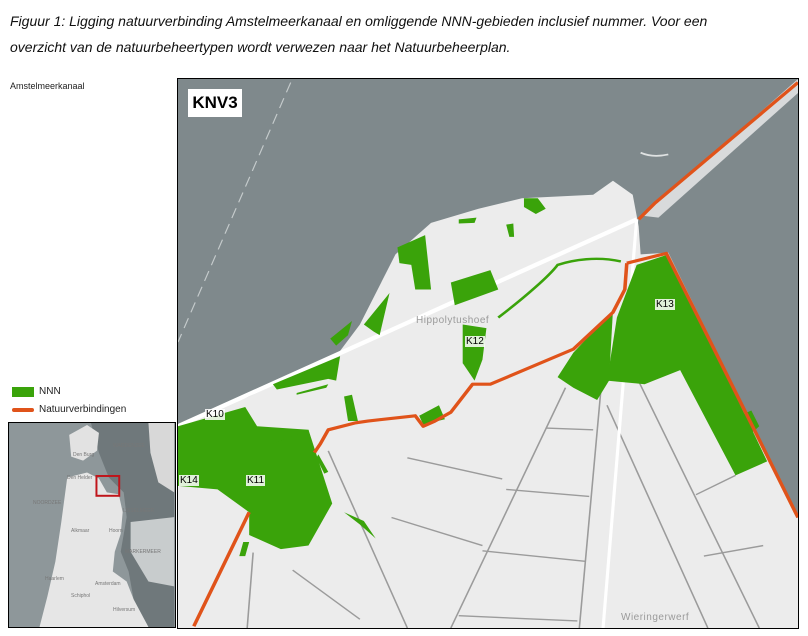 The width and height of the screenshot is (808, 636). I want to click on route-amstelmeerkanaal, so click(470, 358).